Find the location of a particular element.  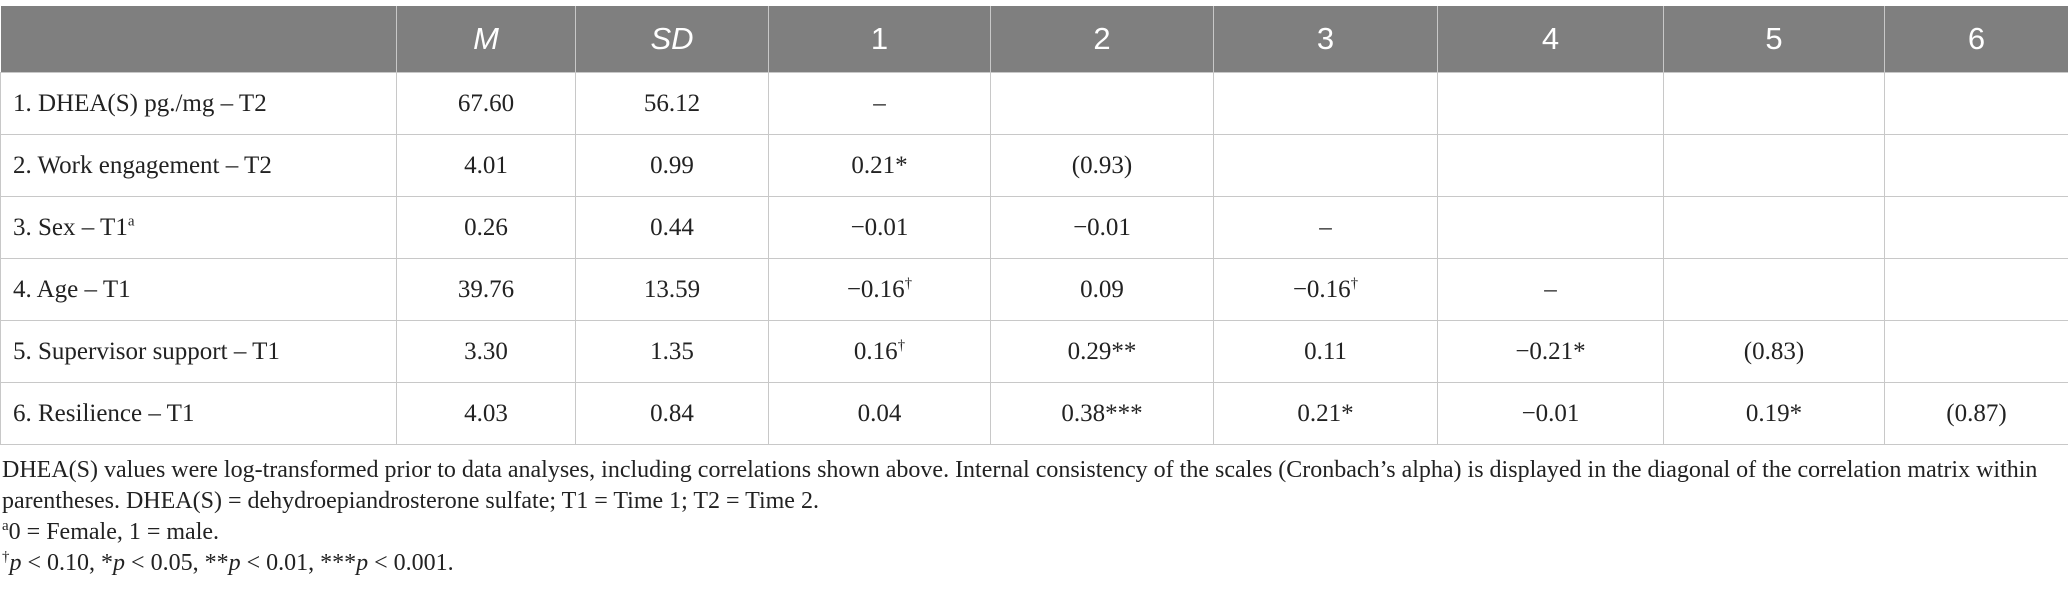

correlation-cell: 0.19* is located at coordinates (1774, 413).